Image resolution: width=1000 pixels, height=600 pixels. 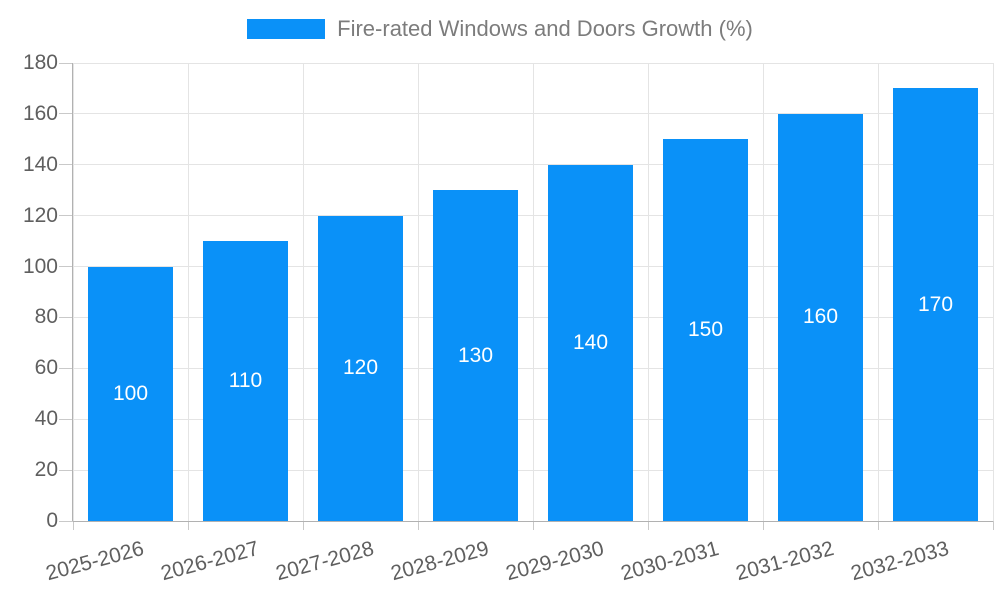 What do you see at coordinates (46, 317) in the screenshot?
I see `y-axis-tick-label: 80` at bounding box center [46, 317].